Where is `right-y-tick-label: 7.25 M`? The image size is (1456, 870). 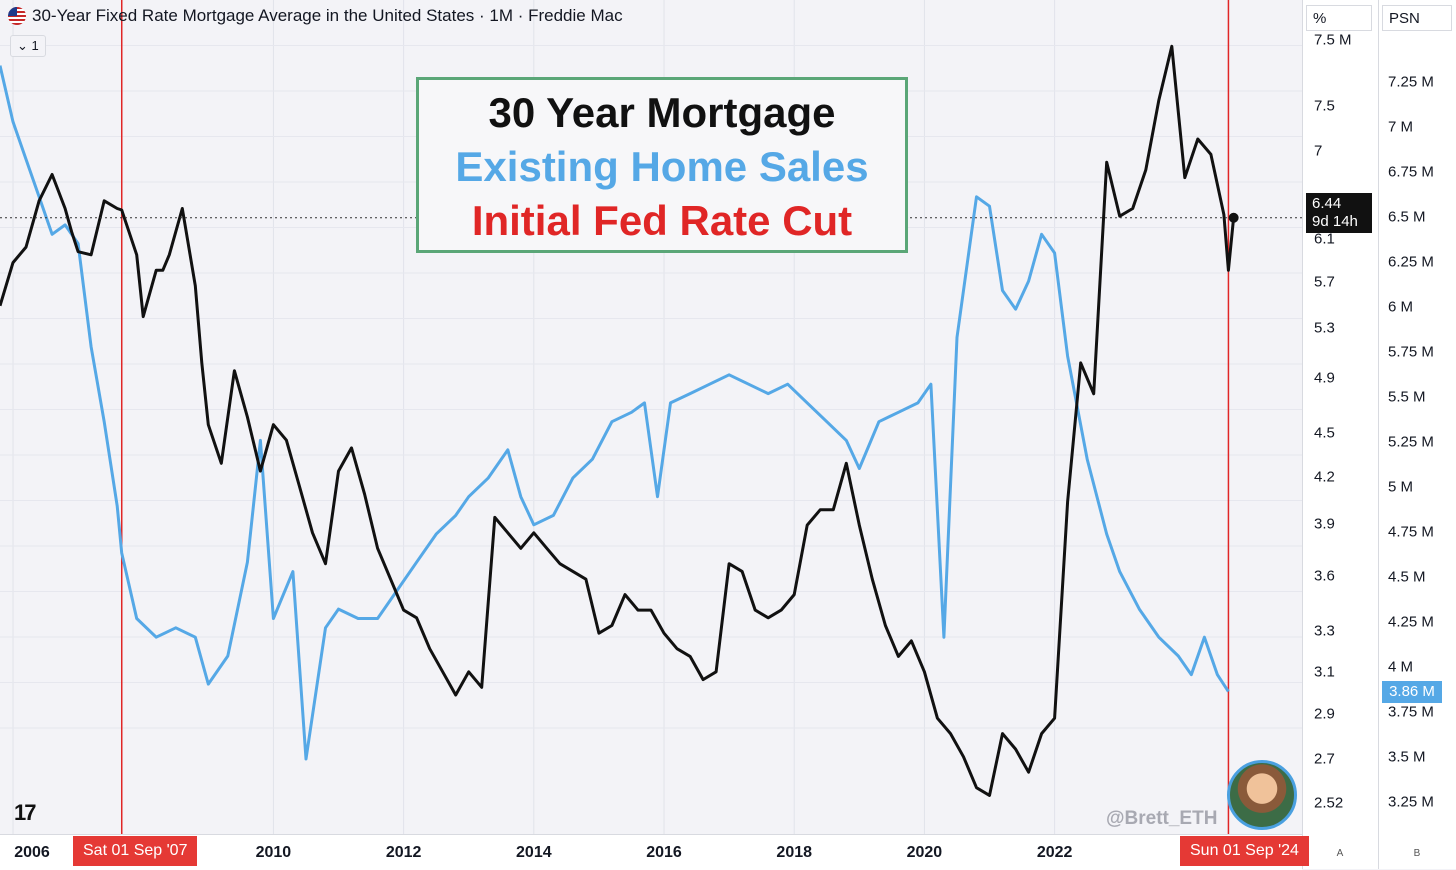
right-y-tick-label: 7.25 M is located at coordinates (1411, 82).